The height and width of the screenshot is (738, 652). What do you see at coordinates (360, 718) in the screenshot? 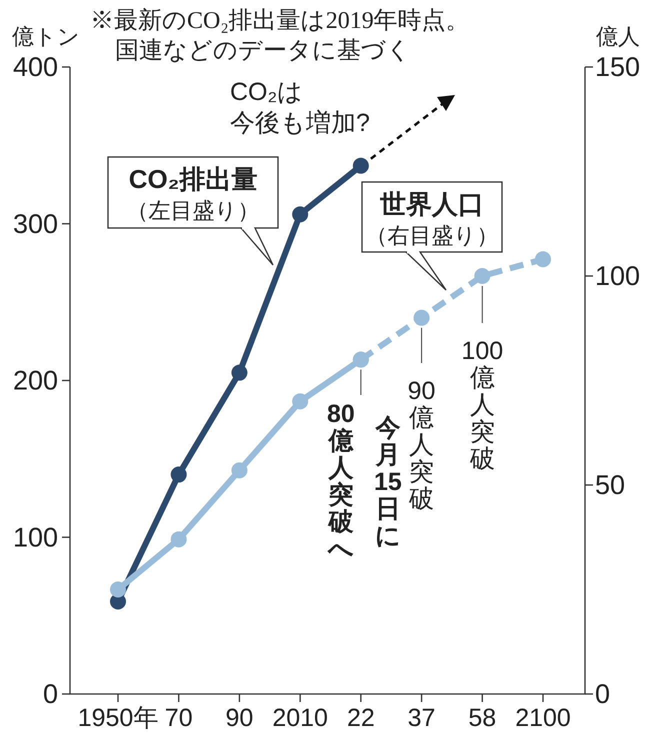
I see `x-tick-label: 22` at bounding box center [360, 718].